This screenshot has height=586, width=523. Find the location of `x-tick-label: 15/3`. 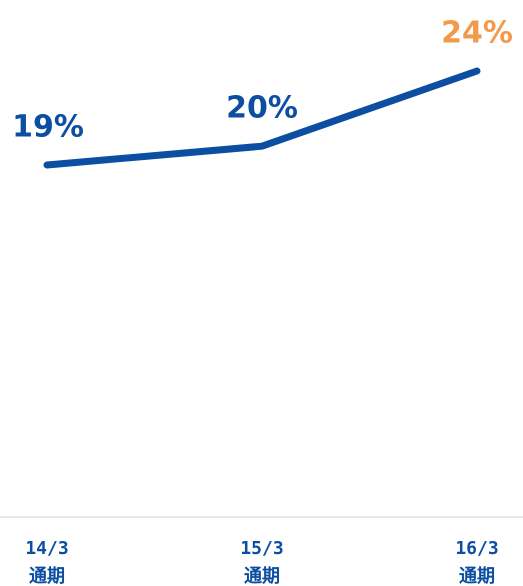

x-tick-label: 15/3 is located at coordinates (261, 548).